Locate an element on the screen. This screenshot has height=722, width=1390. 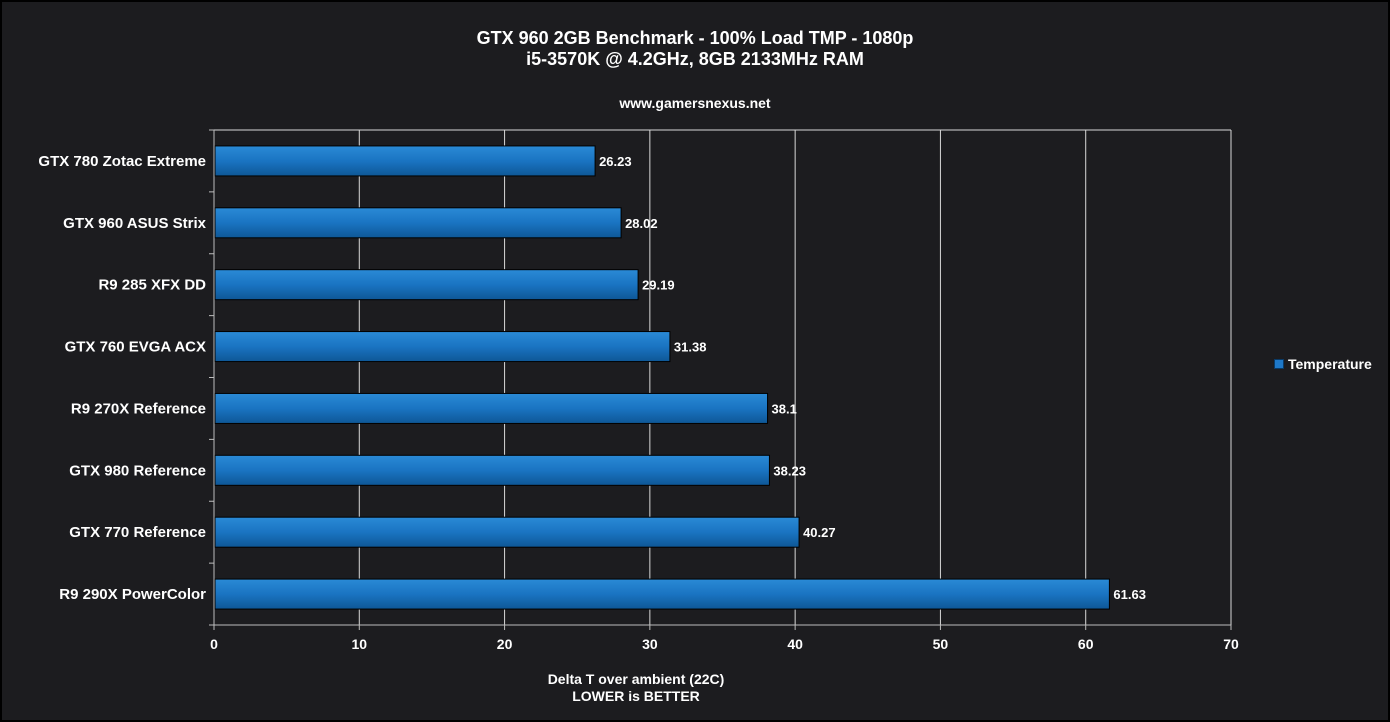
data-label: 38.1 is located at coordinates (784, 408).